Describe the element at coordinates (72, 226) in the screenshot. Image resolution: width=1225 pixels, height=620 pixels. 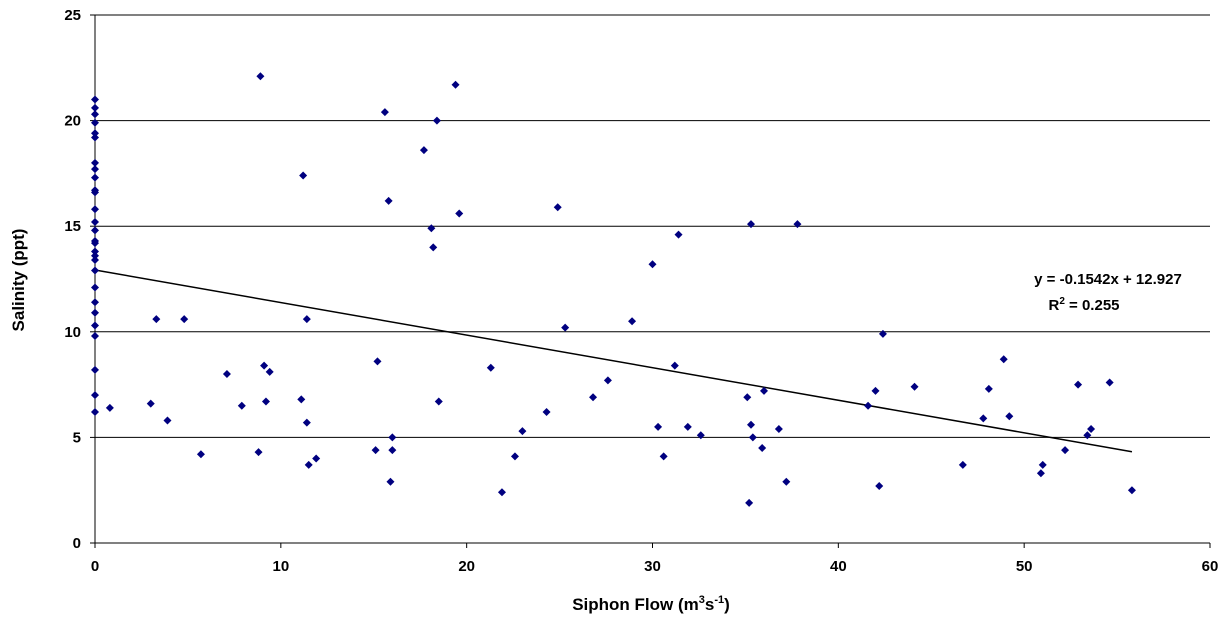
I see `y-tick-label-15: 15` at that location.